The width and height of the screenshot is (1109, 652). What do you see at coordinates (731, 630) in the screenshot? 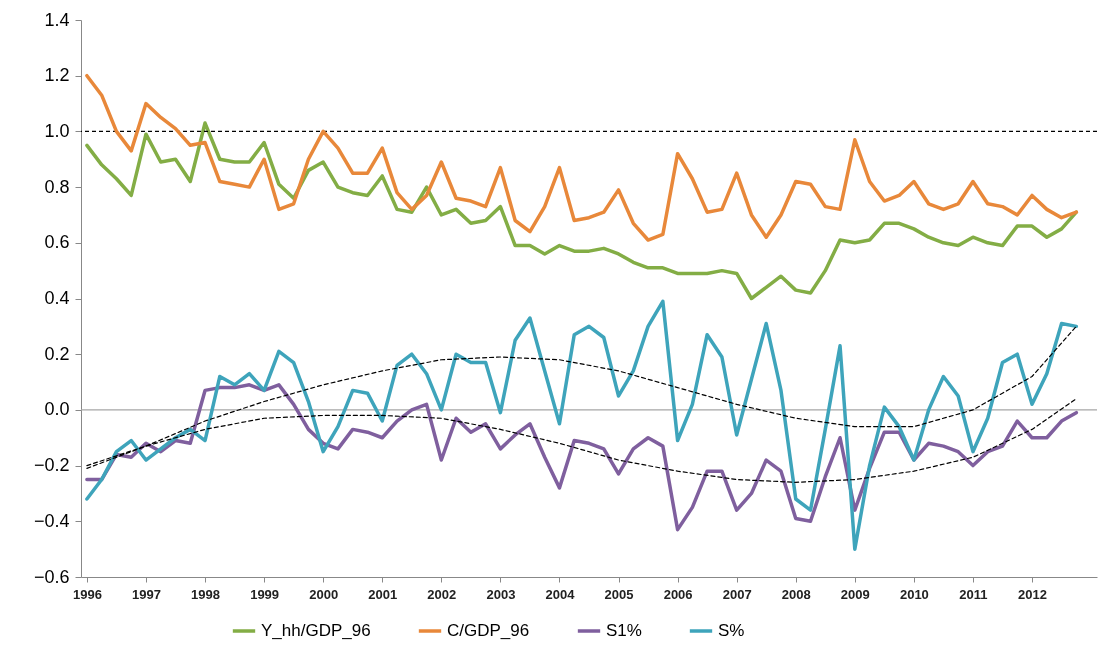
I see `legend-label: S%` at bounding box center [731, 630].